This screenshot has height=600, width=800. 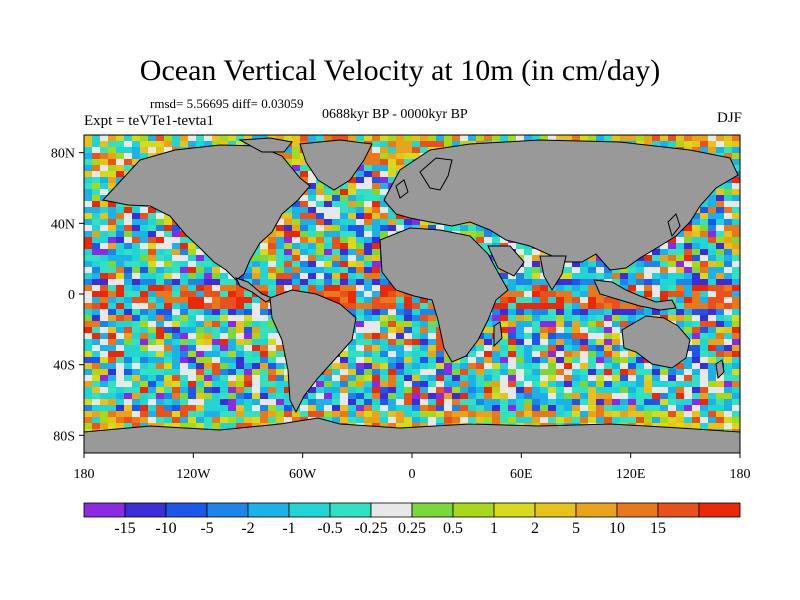 I want to click on land-japan, so click(x=674, y=225).